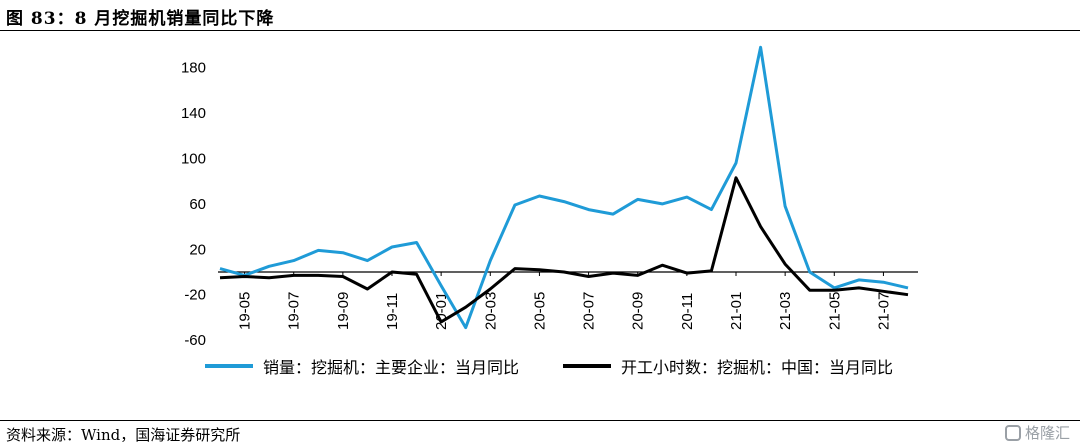  What do you see at coordinates (1047, 433) in the screenshot?
I see `watermark-text: 格隆汇` at bounding box center [1047, 433].